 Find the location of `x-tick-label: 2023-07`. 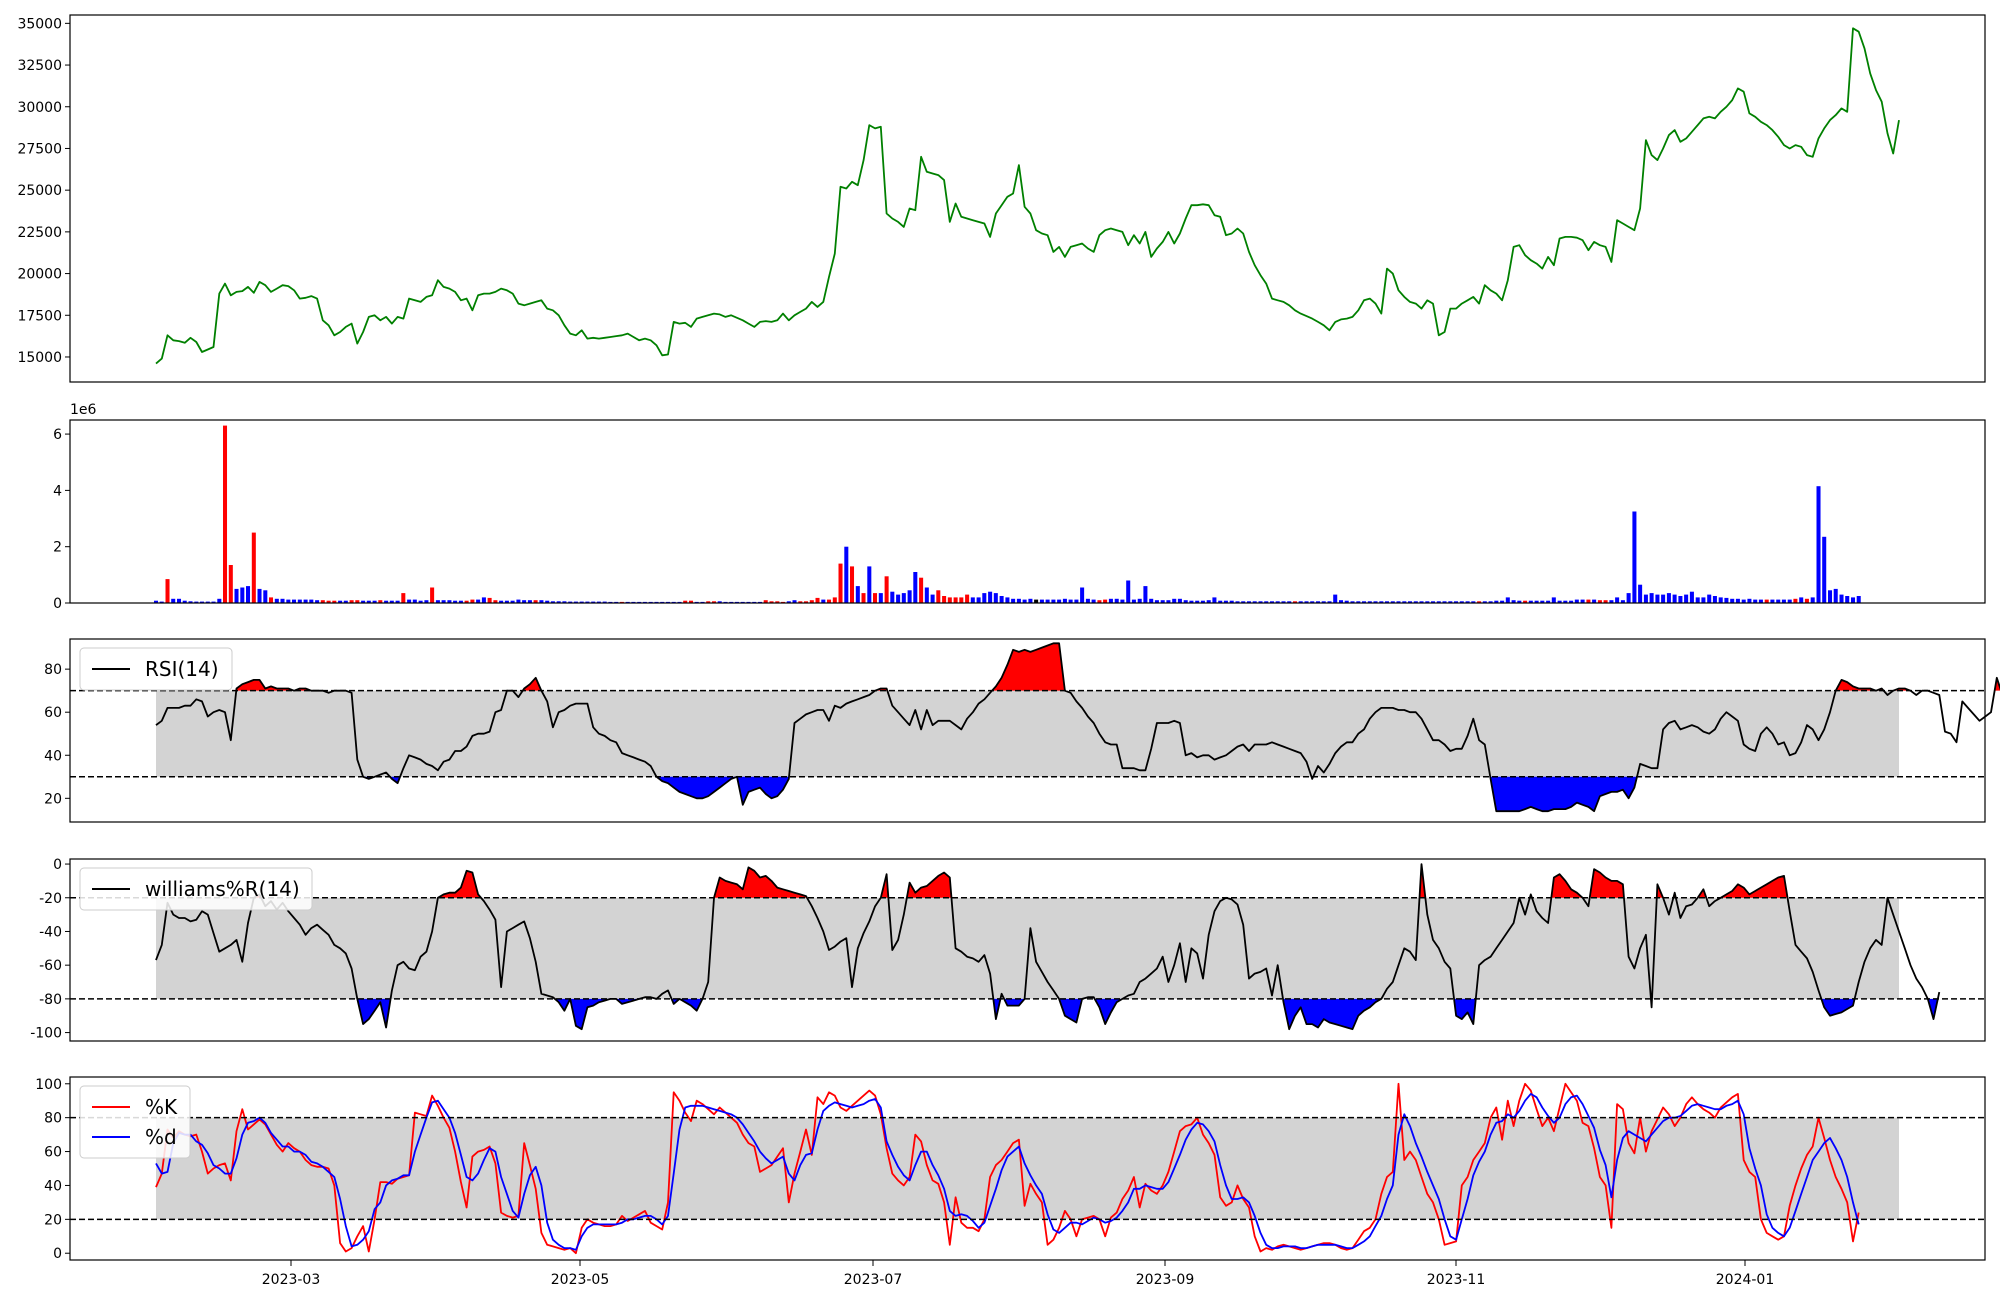

x-tick-label: 2023-07 is located at coordinates (873, 1280).